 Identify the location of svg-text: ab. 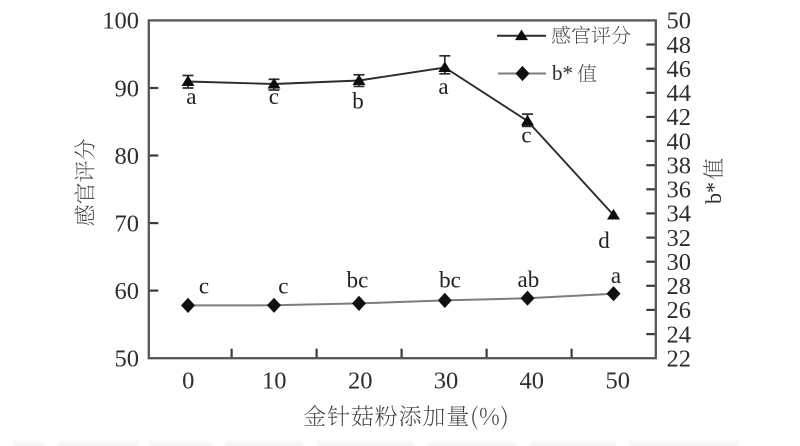
(529, 279).